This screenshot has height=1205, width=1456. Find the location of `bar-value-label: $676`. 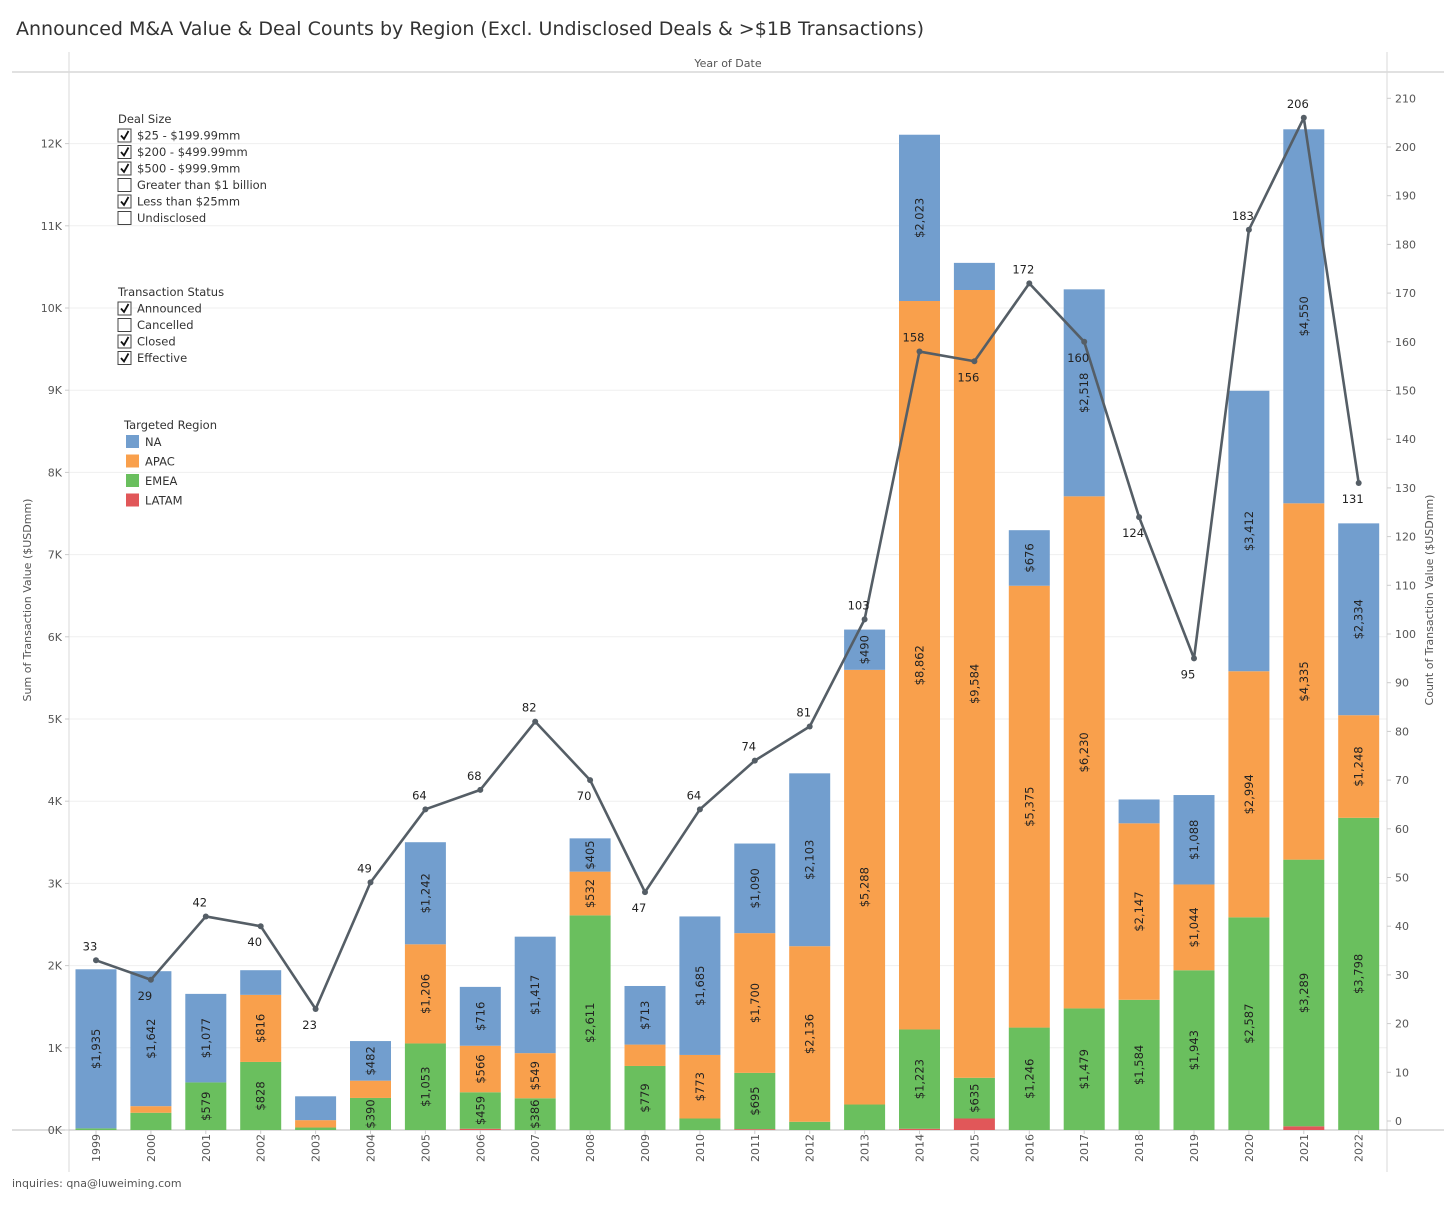

bar-value-label: $676 is located at coordinates (1029, 557).